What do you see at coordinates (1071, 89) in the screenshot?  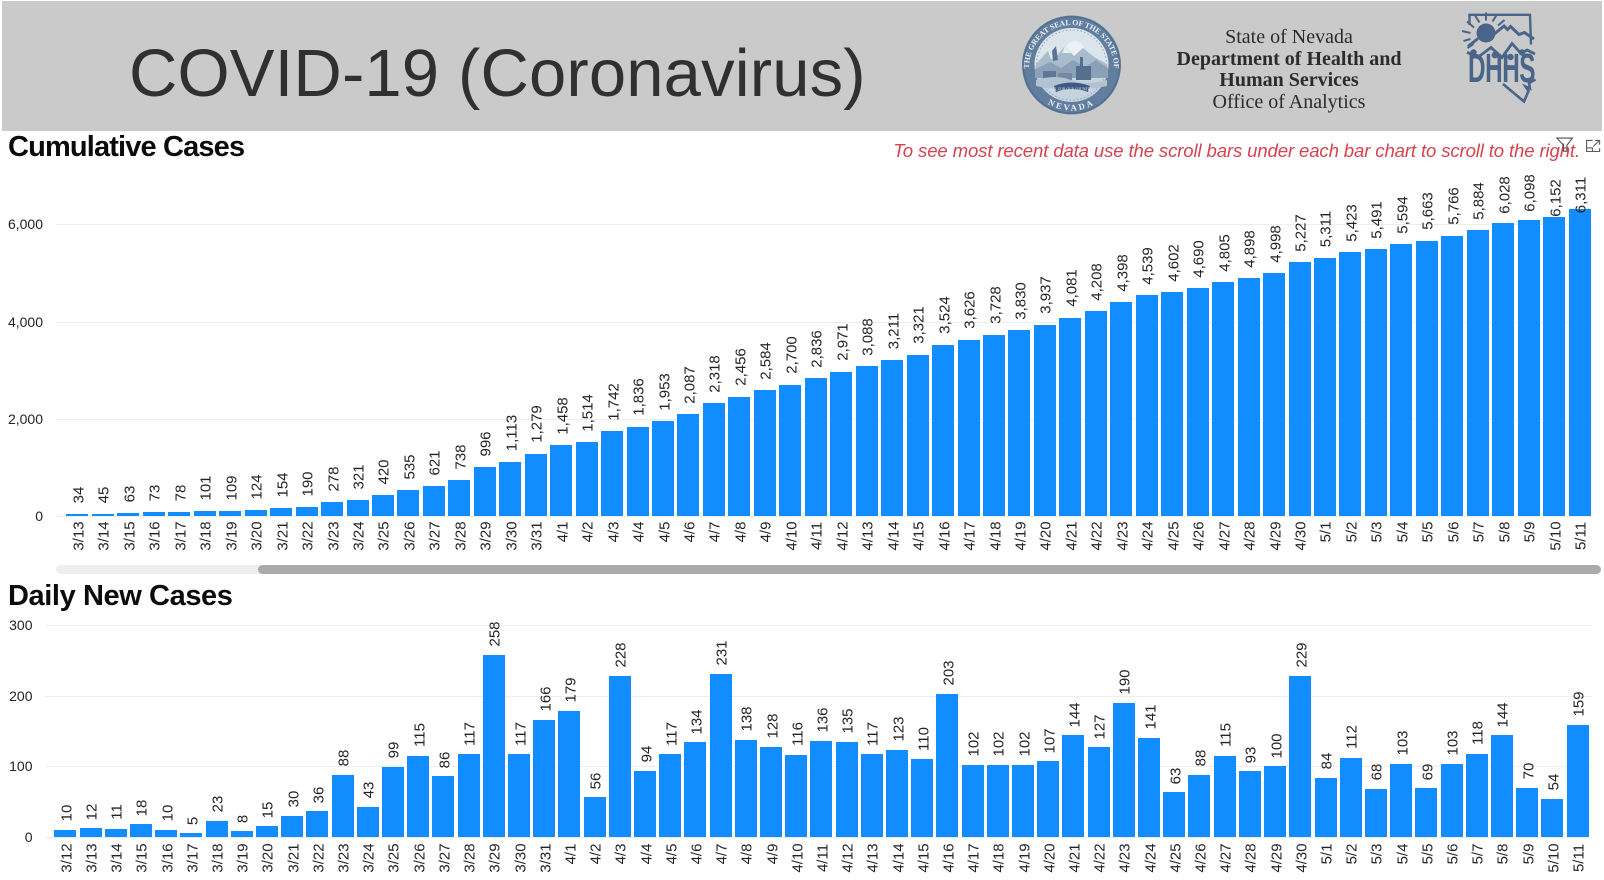 I see `svg-text: ALL FOR OUR COUNTRY` at bounding box center [1071, 89].